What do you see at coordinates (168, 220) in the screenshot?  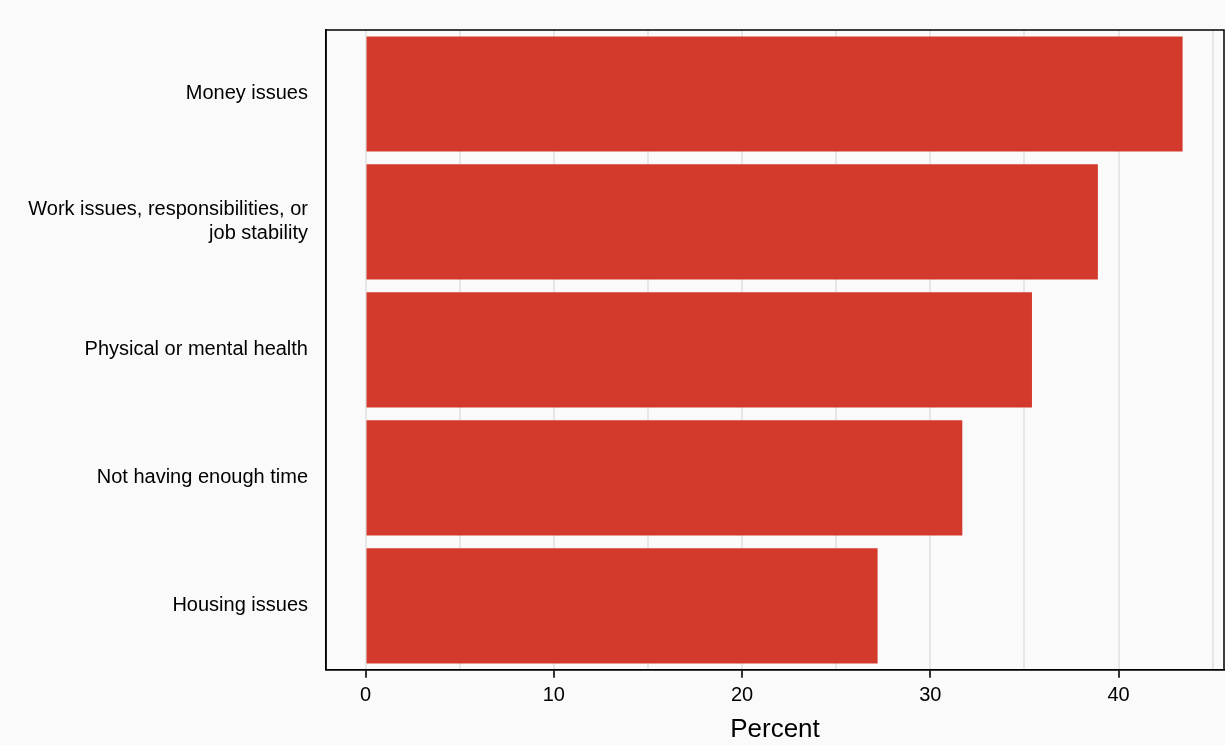 I see `y-tick-label: Work issues, responsibilities, or job stability` at bounding box center [168, 220].